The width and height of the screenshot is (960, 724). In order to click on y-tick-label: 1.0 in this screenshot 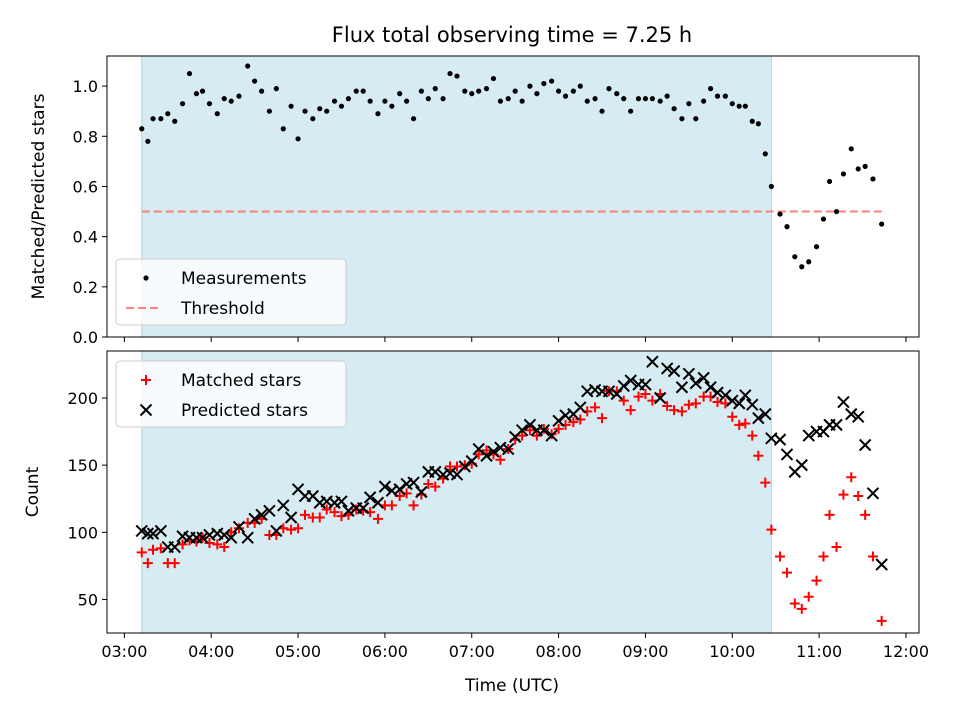, I will do `click(85, 86)`.